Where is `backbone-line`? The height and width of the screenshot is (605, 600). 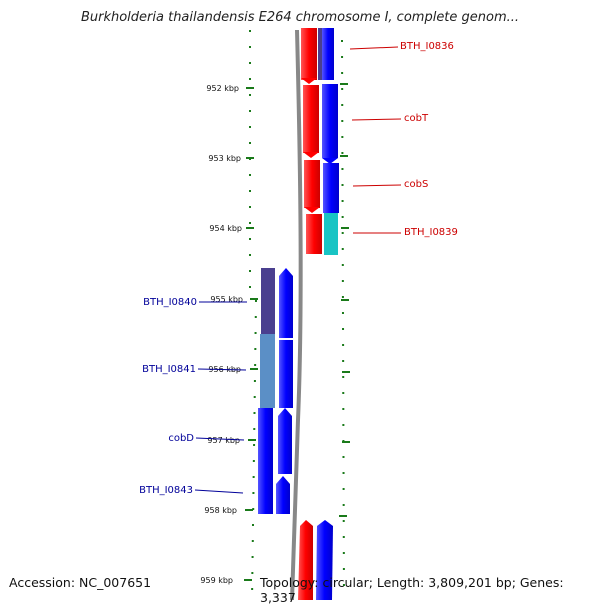 backbone-line is located at coordinates (296, 314).